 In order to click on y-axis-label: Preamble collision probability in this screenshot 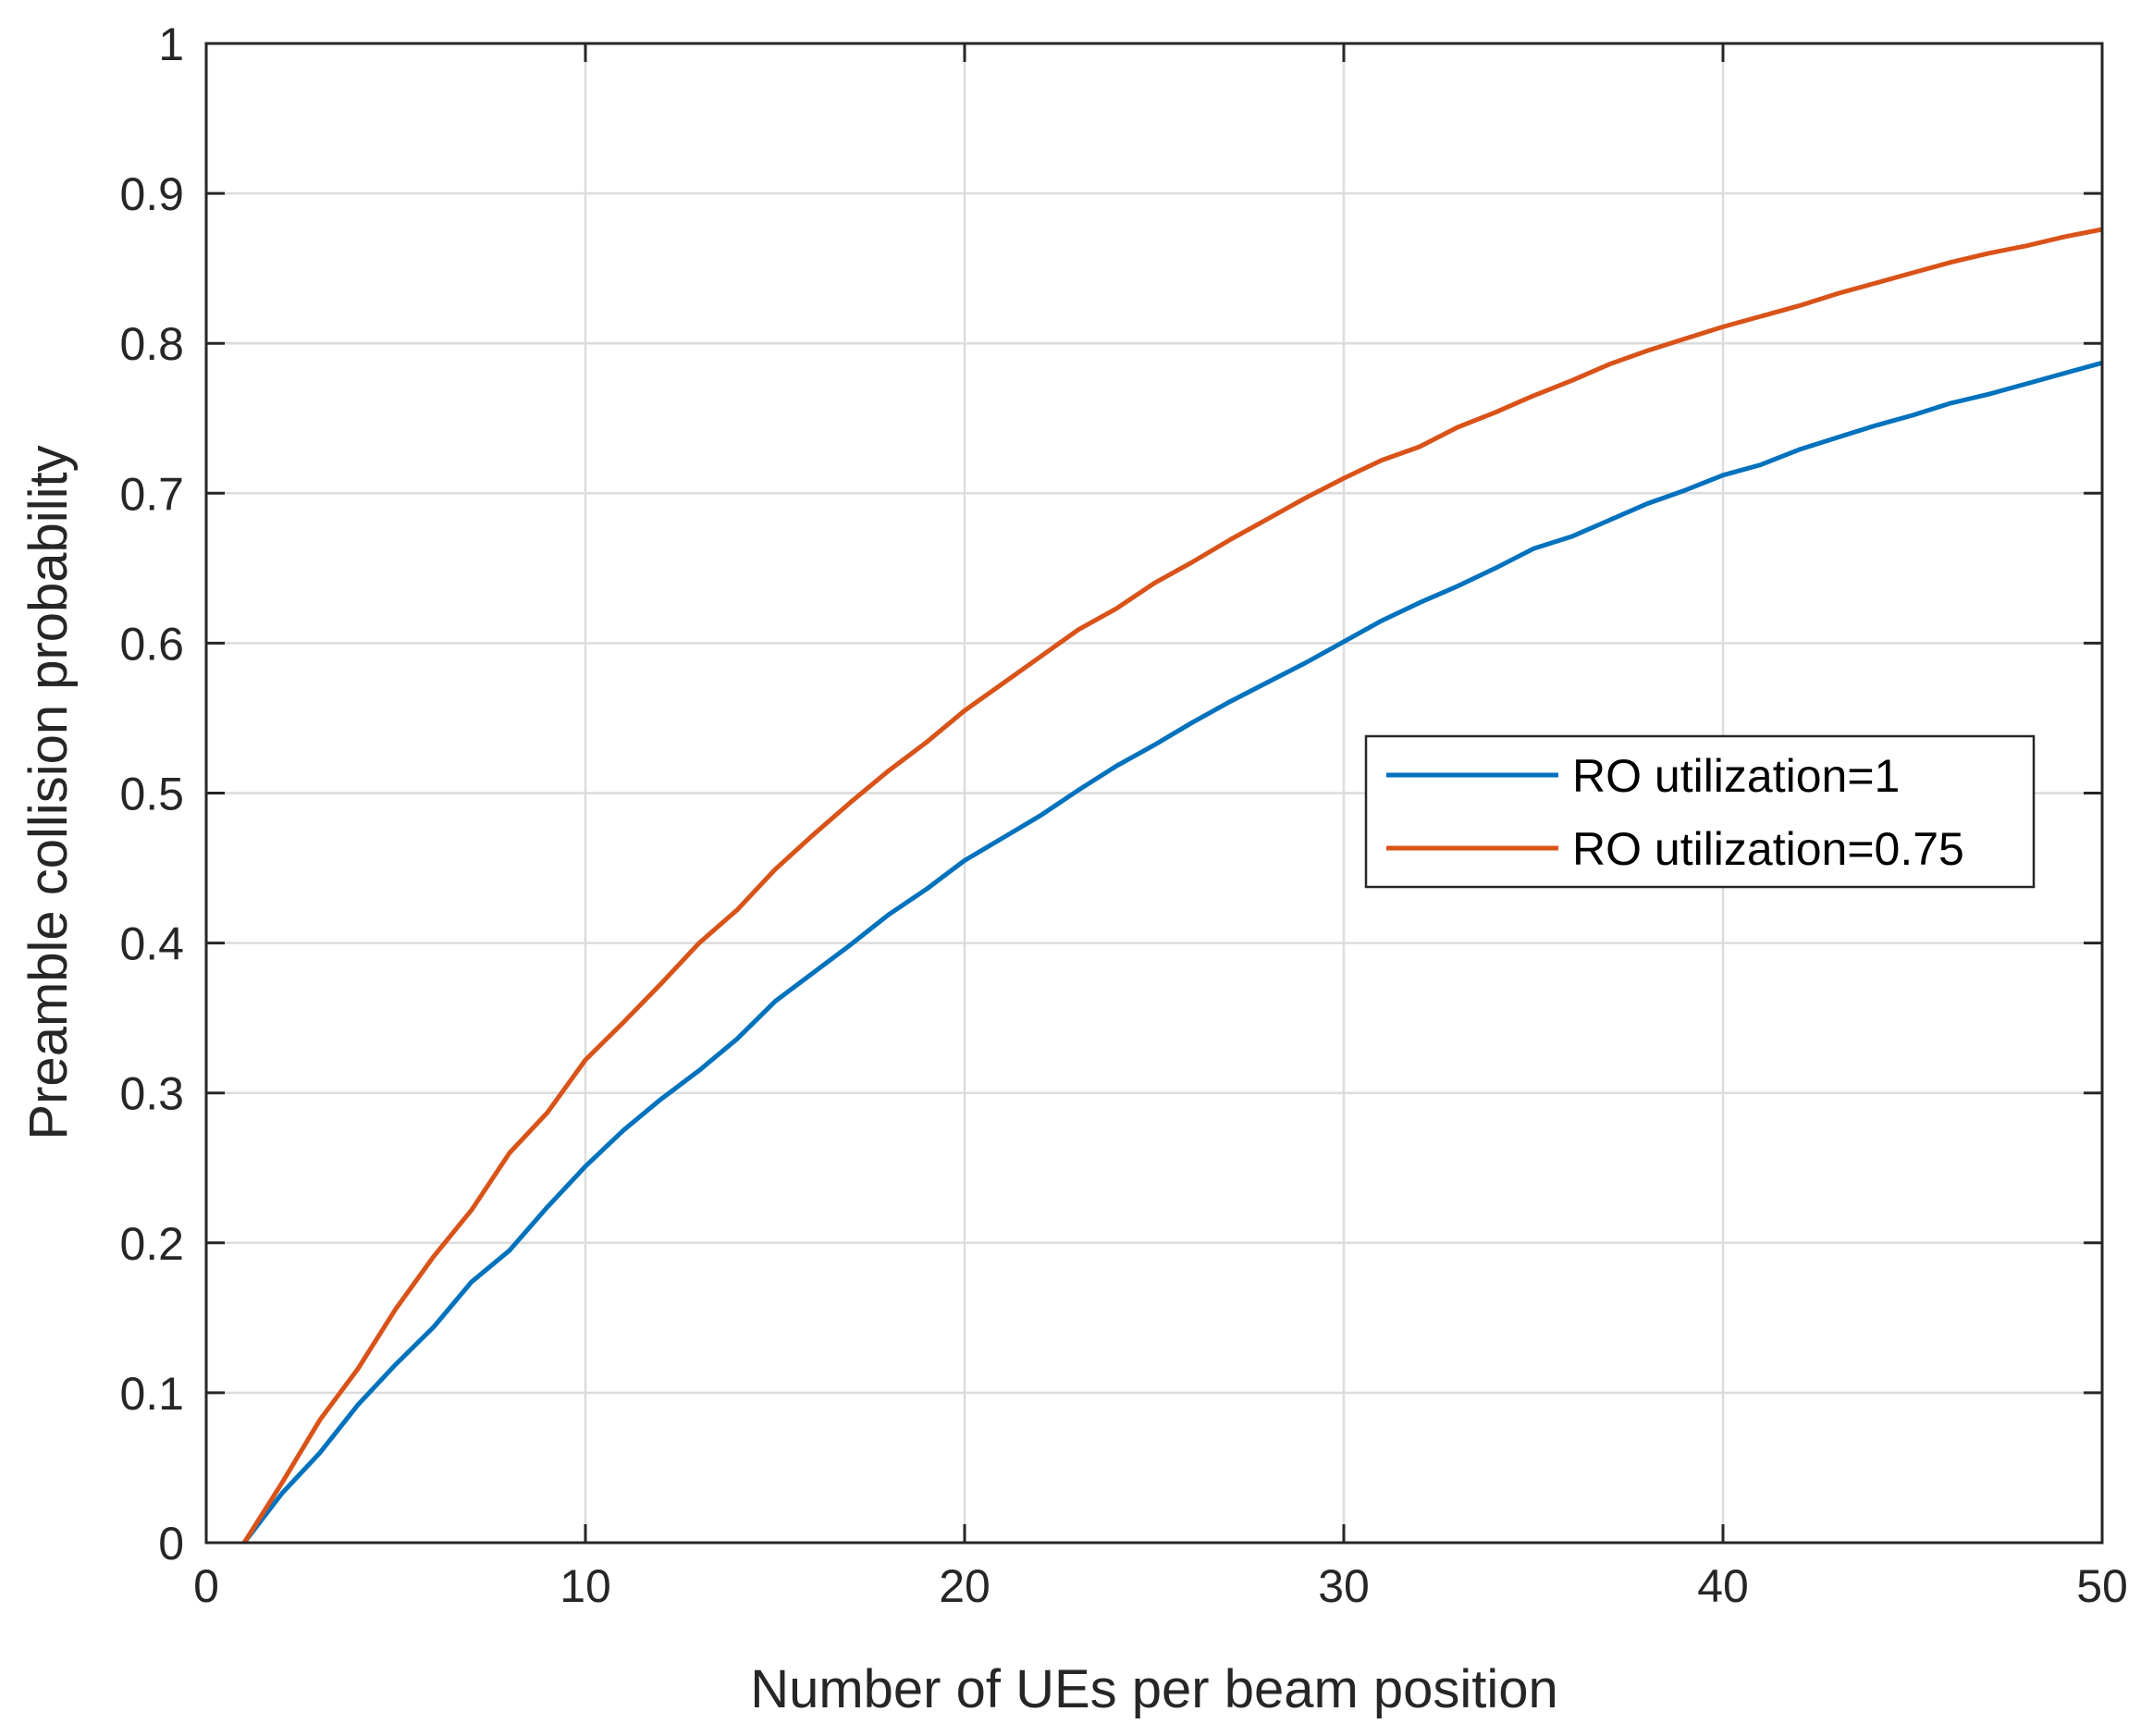, I will do `click(49, 792)`.